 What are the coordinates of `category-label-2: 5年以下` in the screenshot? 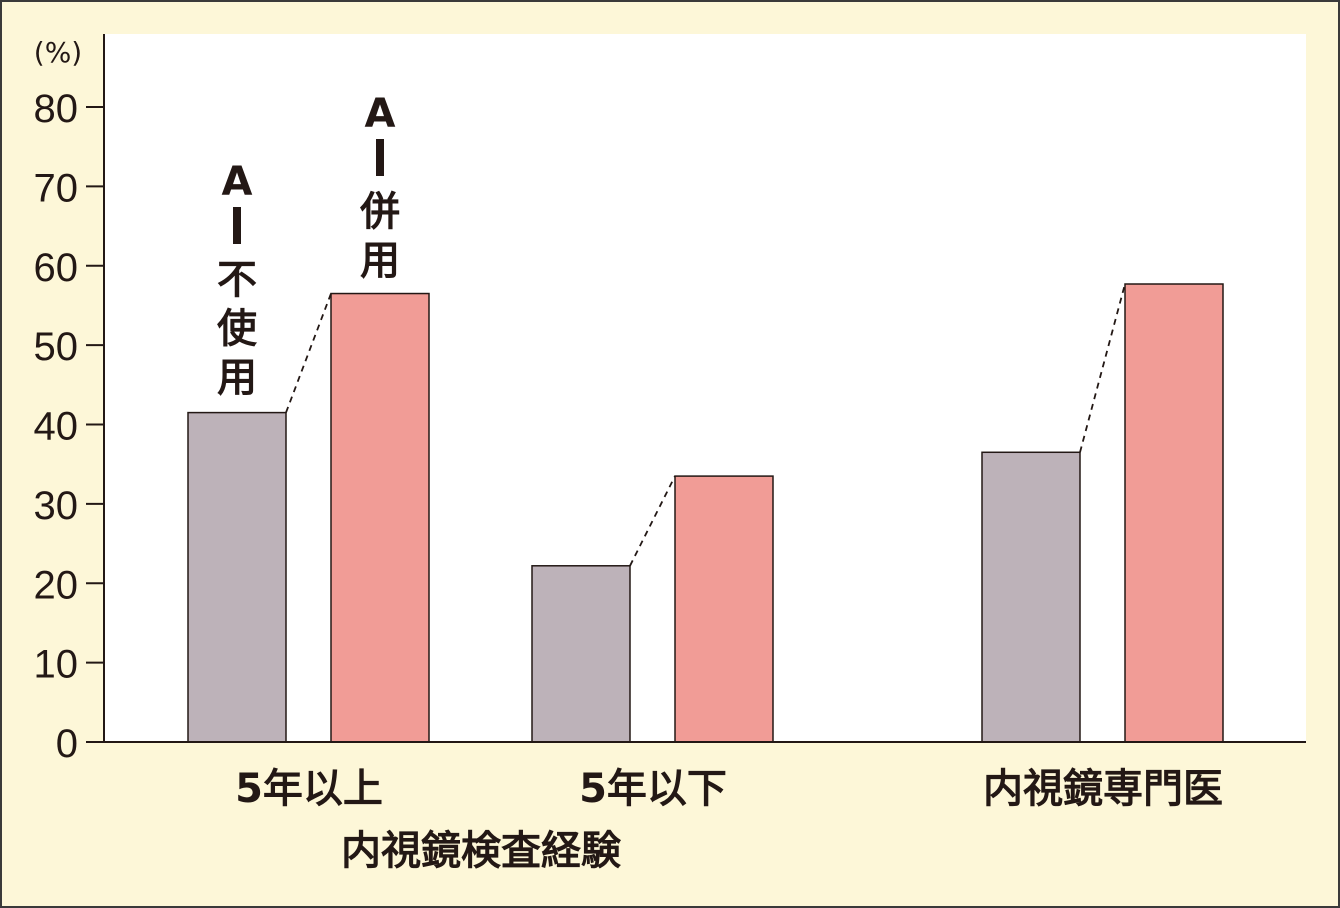 It's located at (653, 789).